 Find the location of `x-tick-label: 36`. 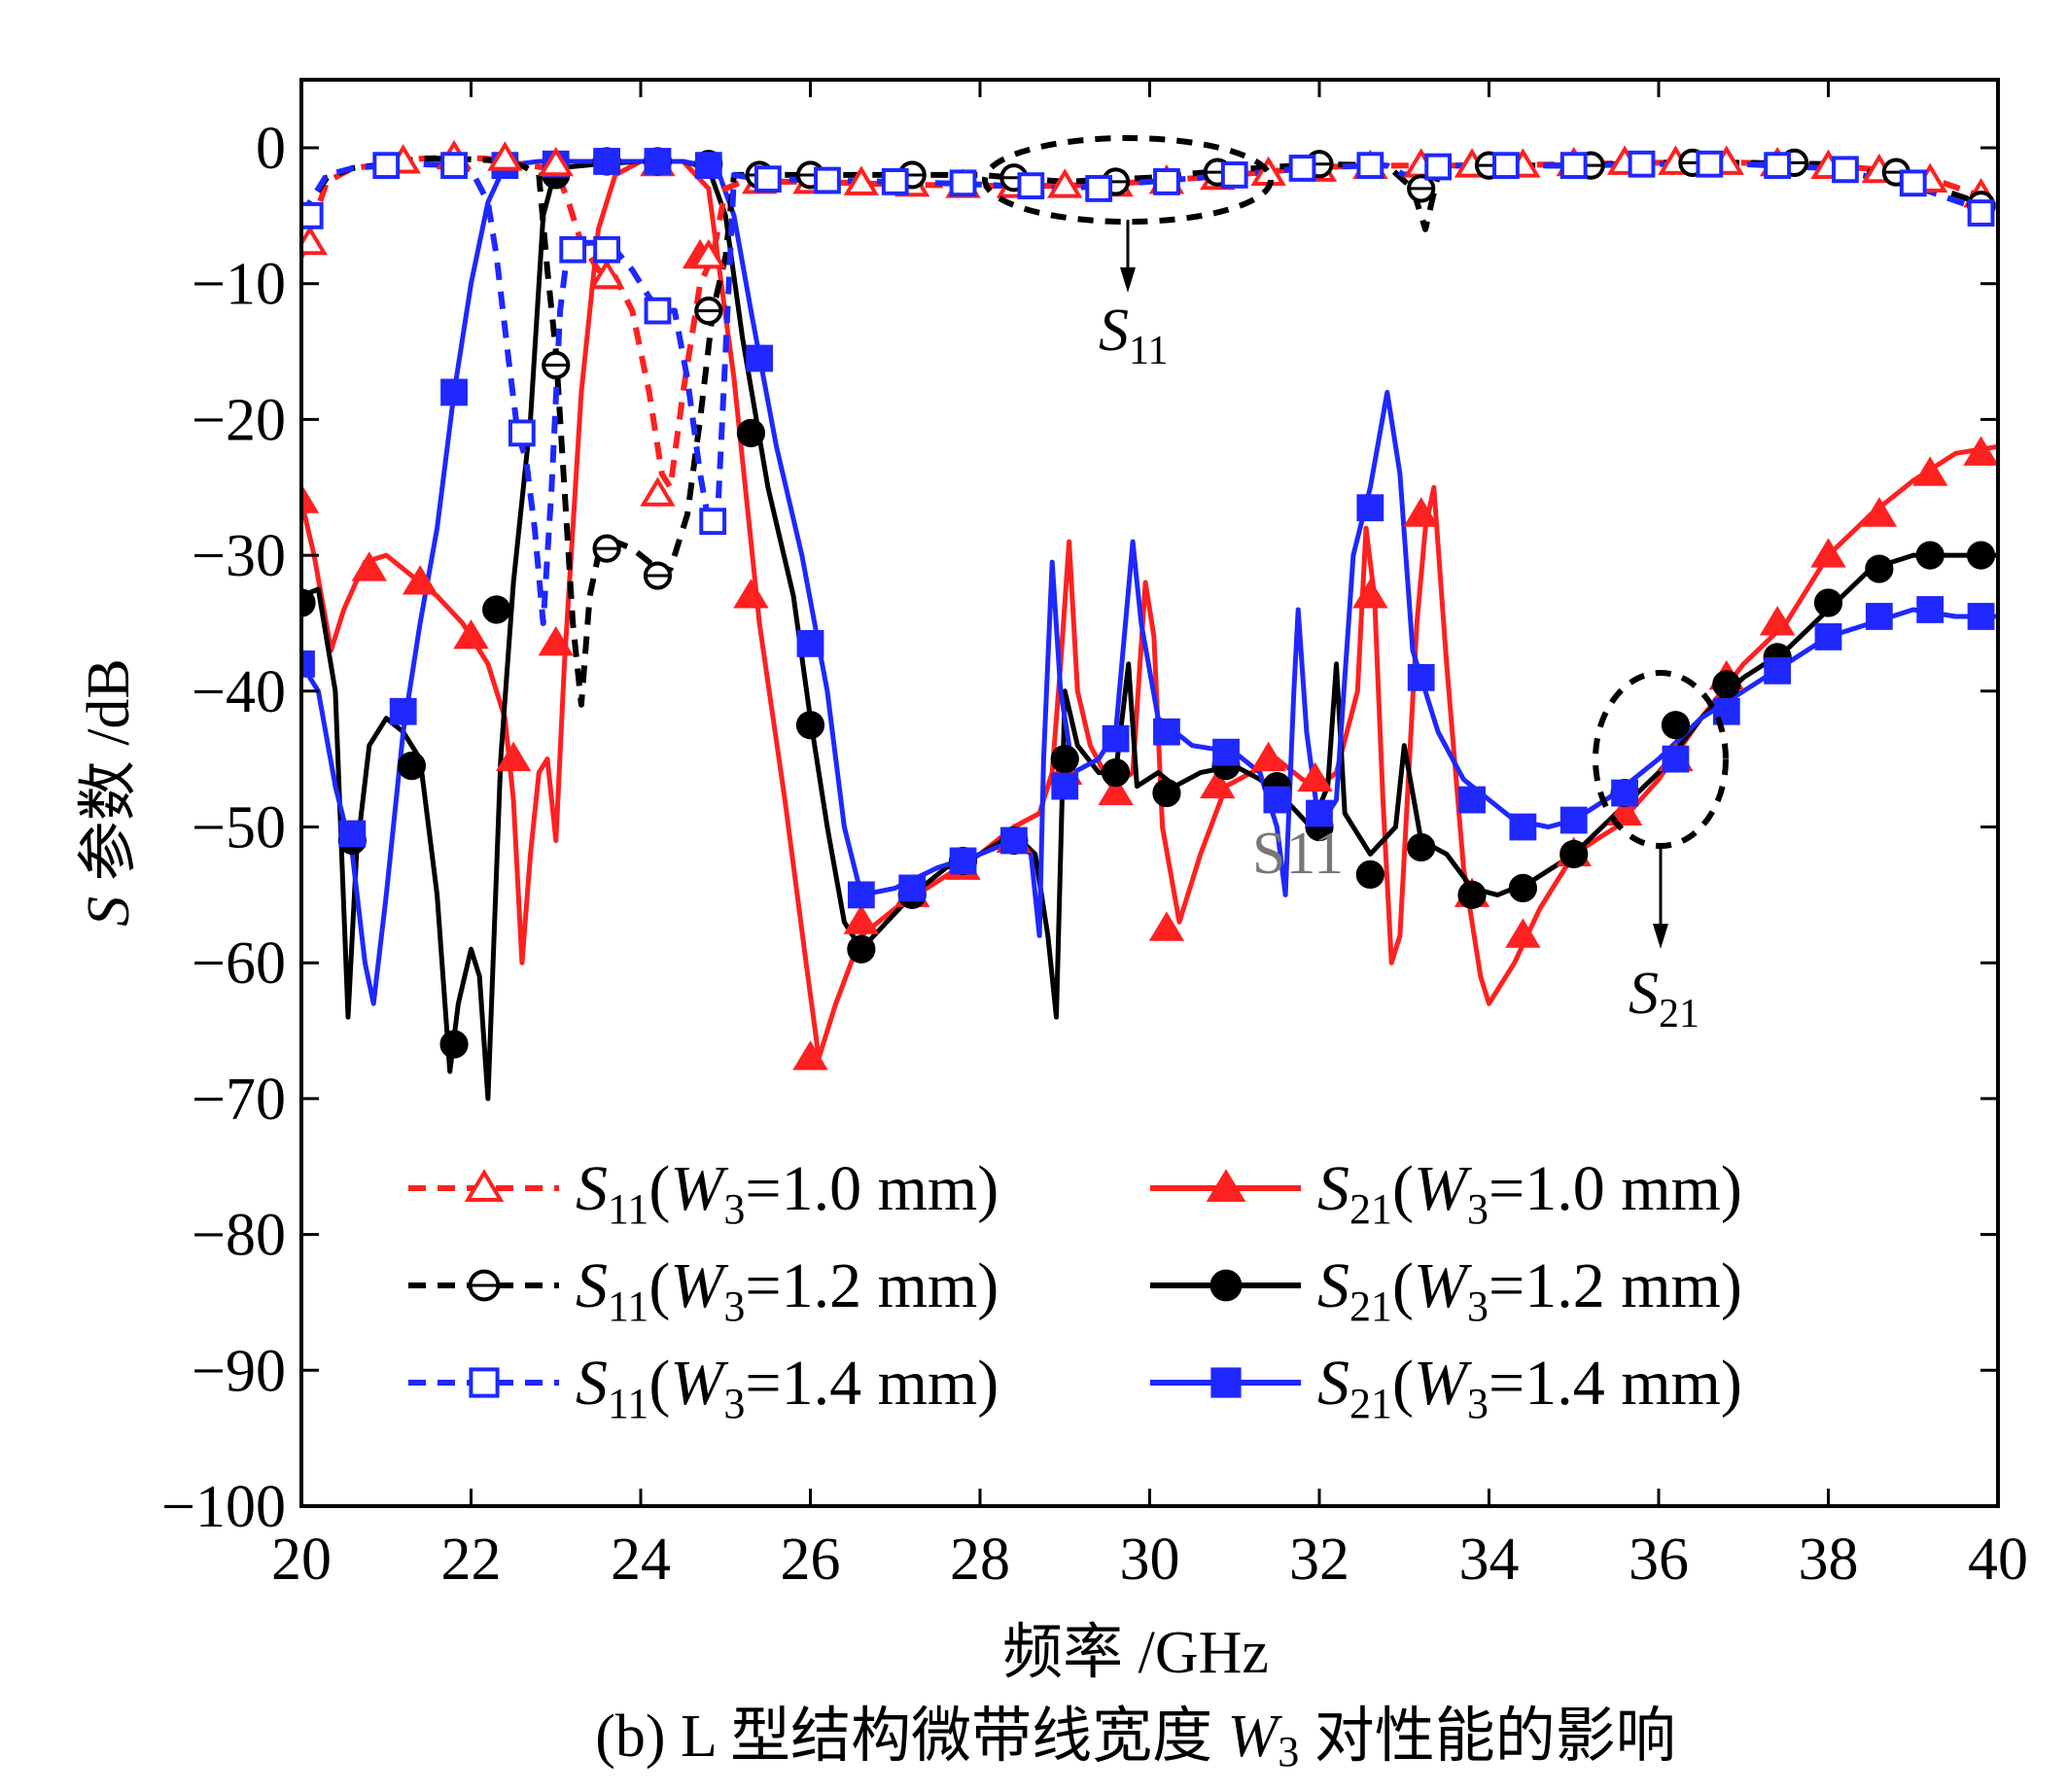

x-tick-label: 36 is located at coordinates (1659, 1560).